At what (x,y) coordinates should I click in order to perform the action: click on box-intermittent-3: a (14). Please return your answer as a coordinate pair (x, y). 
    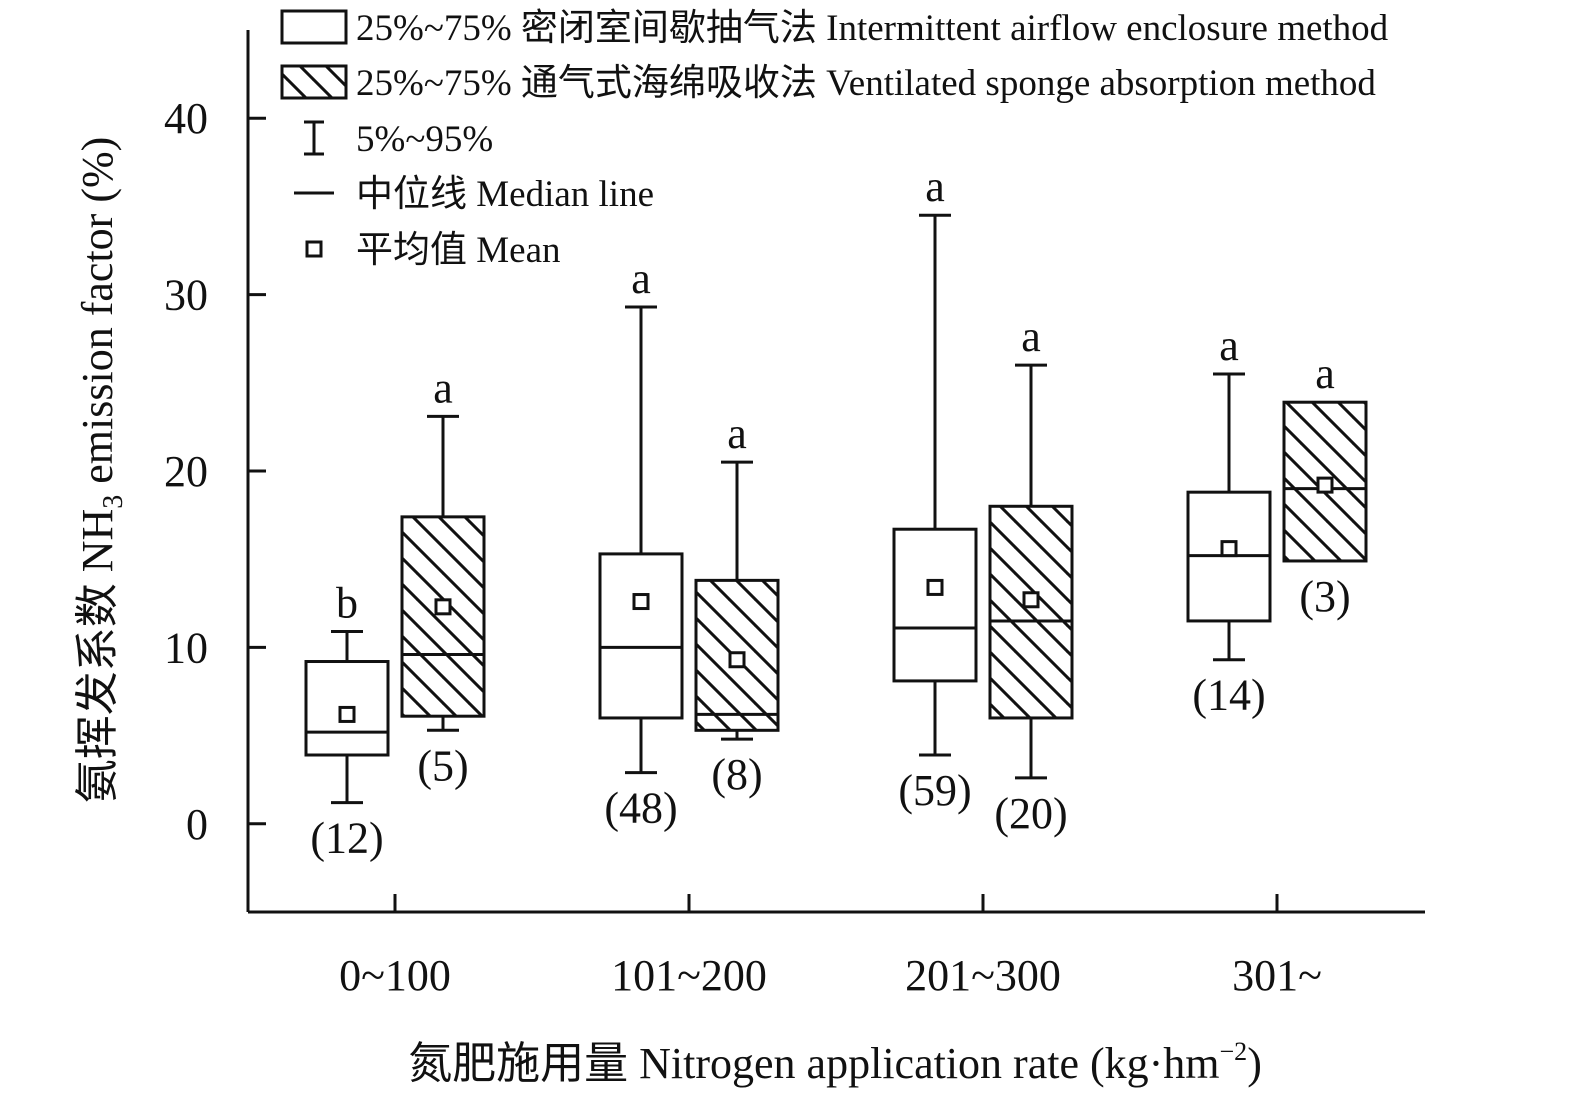
    Looking at the image, I should click on (1229, 520).